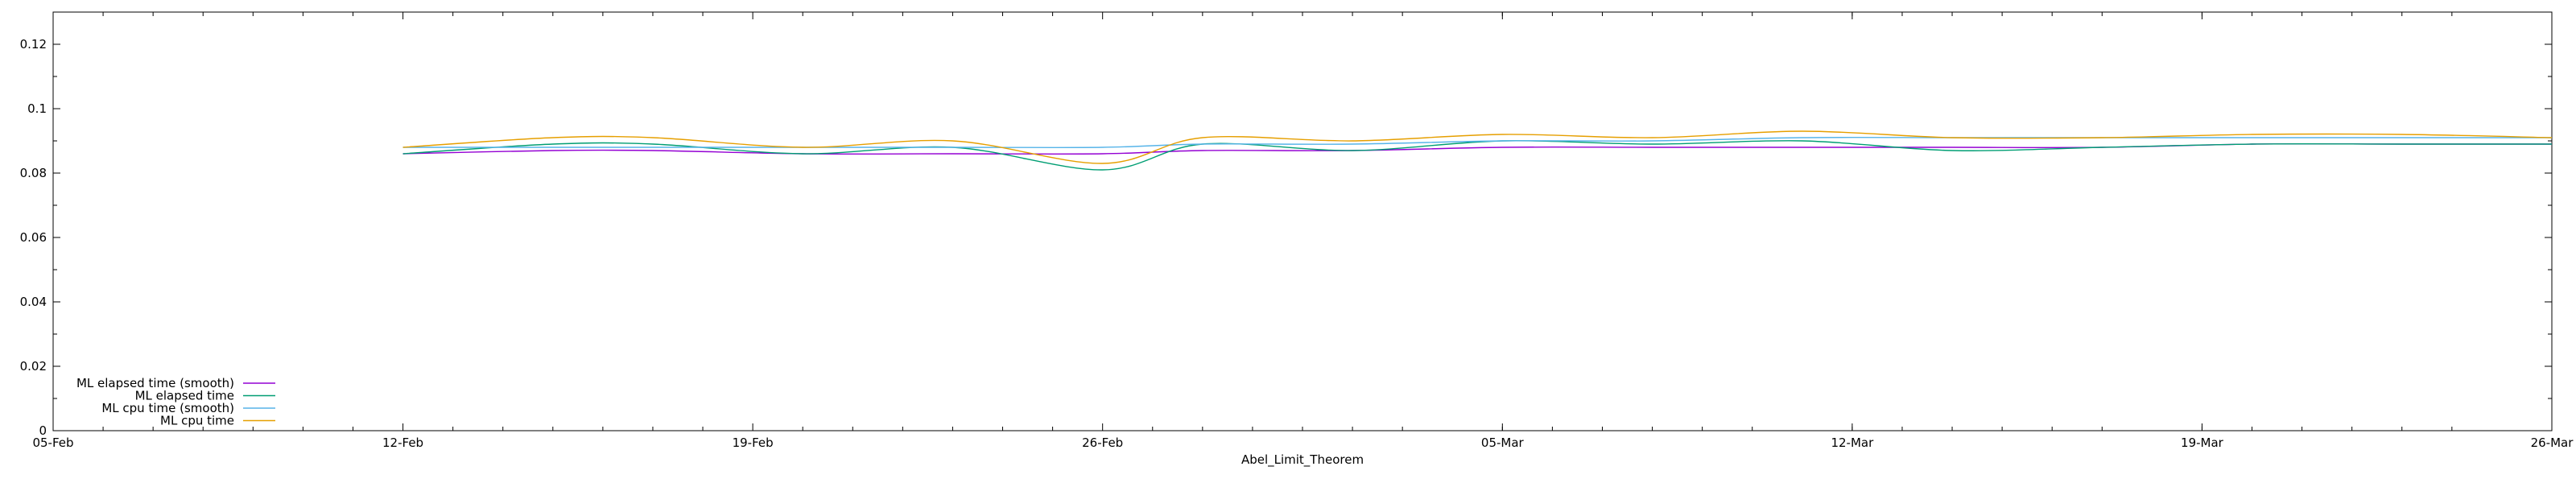 This screenshot has width=2576, height=483. What do you see at coordinates (1102, 443) in the screenshot?
I see `x-tick-label: 26-Feb` at bounding box center [1102, 443].